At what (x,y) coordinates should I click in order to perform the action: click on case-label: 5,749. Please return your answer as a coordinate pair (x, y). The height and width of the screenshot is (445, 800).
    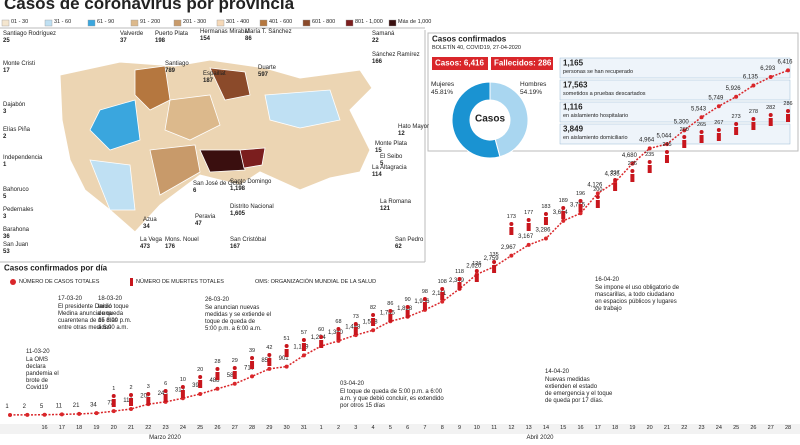
    Looking at the image, I should click on (716, 98).